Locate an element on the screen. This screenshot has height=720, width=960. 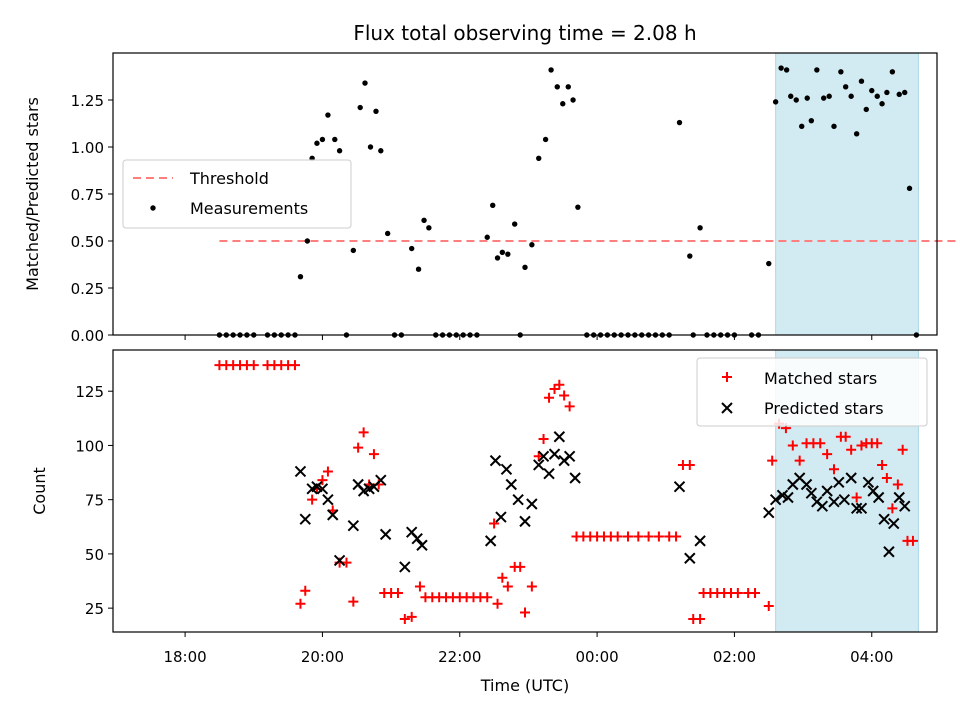
y-tick-label: 50 is located at coordinates (94, 555).